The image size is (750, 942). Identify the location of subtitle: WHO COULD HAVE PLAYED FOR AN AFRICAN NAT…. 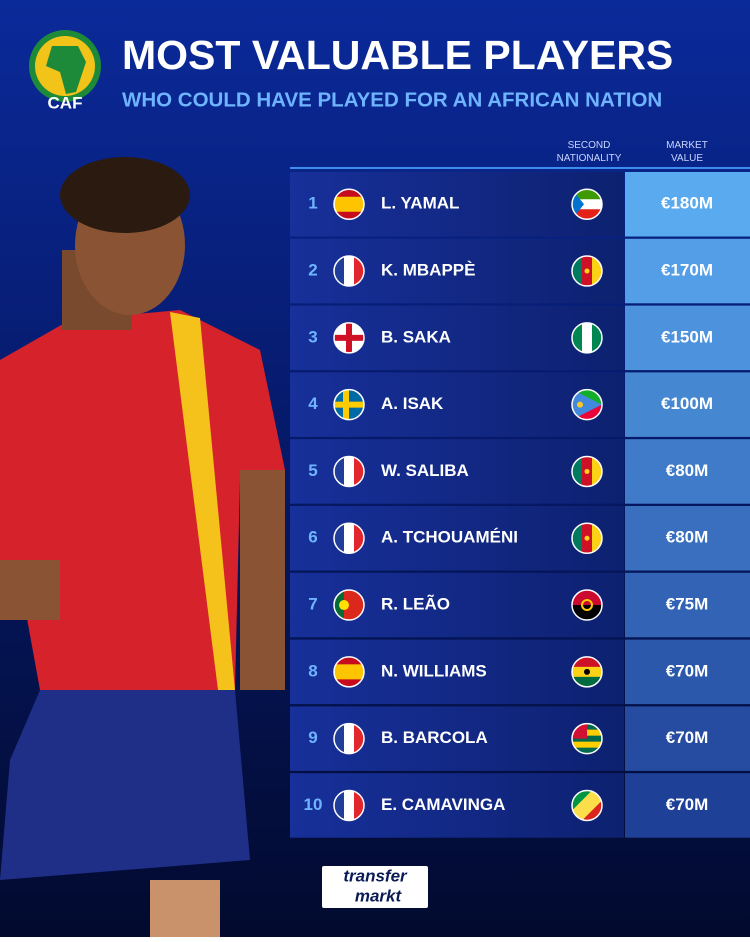
(392, 99).